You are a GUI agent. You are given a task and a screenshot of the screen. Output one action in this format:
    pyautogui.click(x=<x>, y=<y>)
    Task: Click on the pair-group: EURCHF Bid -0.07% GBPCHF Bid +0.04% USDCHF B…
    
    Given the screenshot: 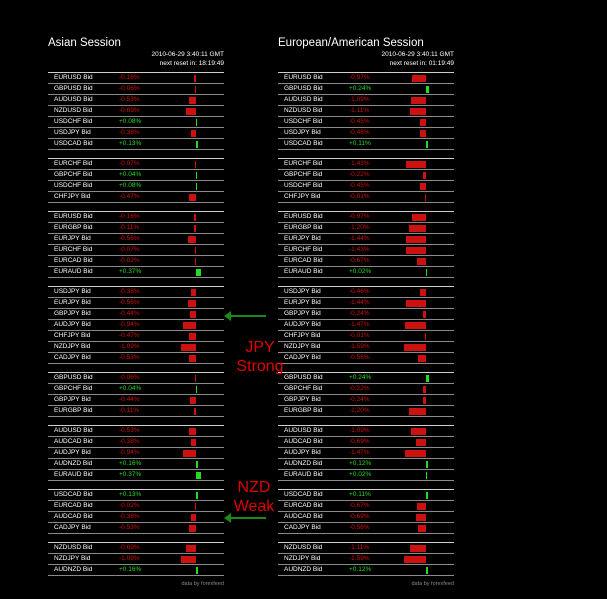 What is the action you would take?
    pyautogui.click(x=136, y=180)
    